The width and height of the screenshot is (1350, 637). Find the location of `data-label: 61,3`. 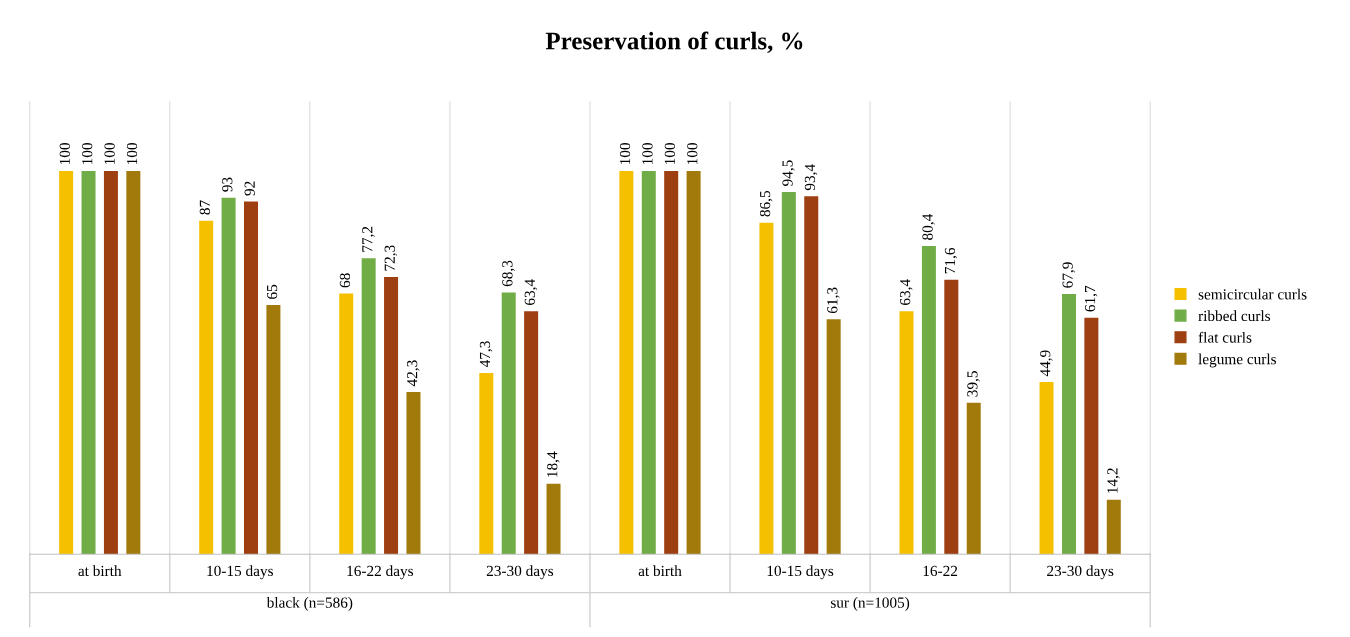

data-label: 61,3 is located at coordinates (833, 300).